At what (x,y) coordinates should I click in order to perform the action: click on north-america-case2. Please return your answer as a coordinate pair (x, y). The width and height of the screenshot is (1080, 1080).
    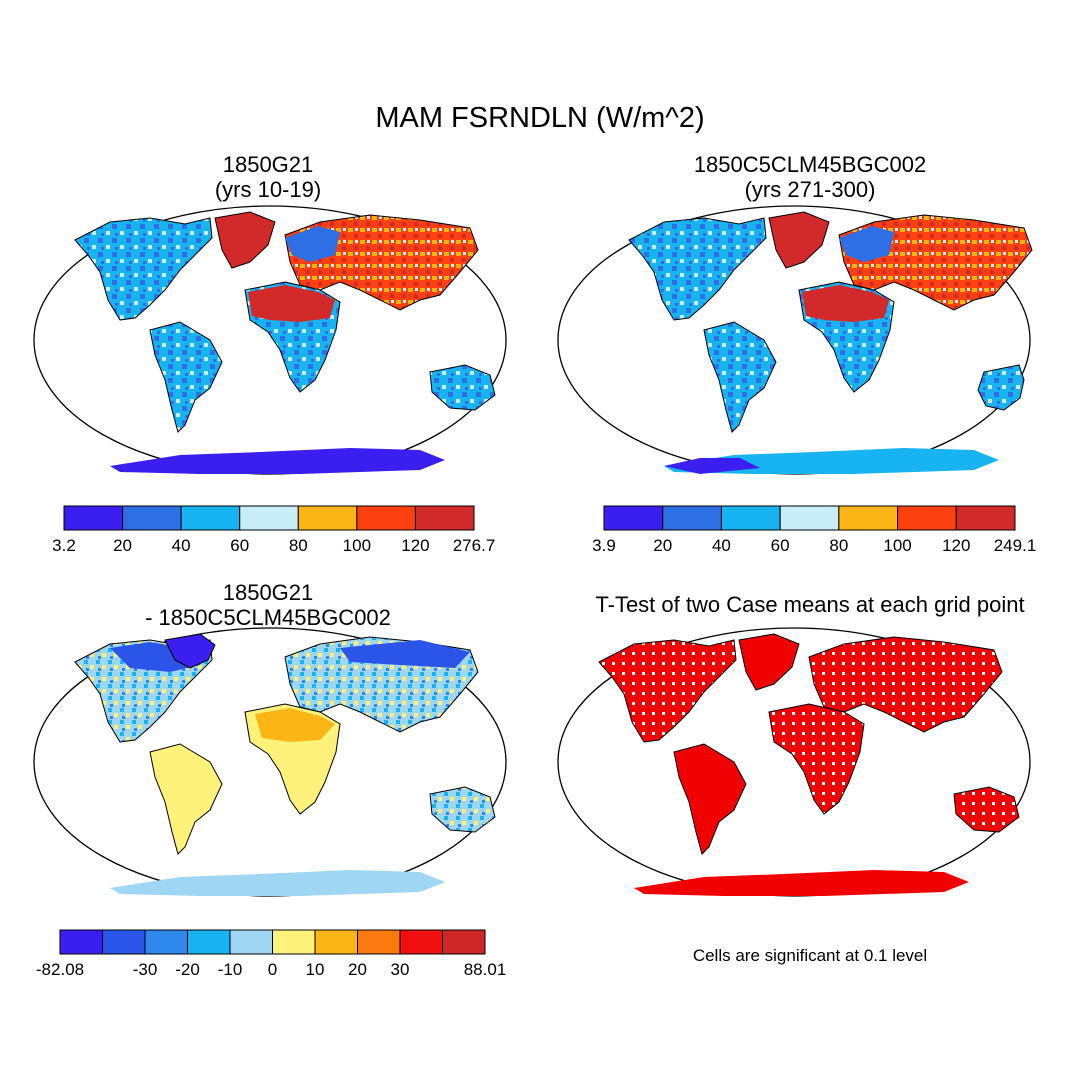
    Looking at the image, I should click on (697, 269).